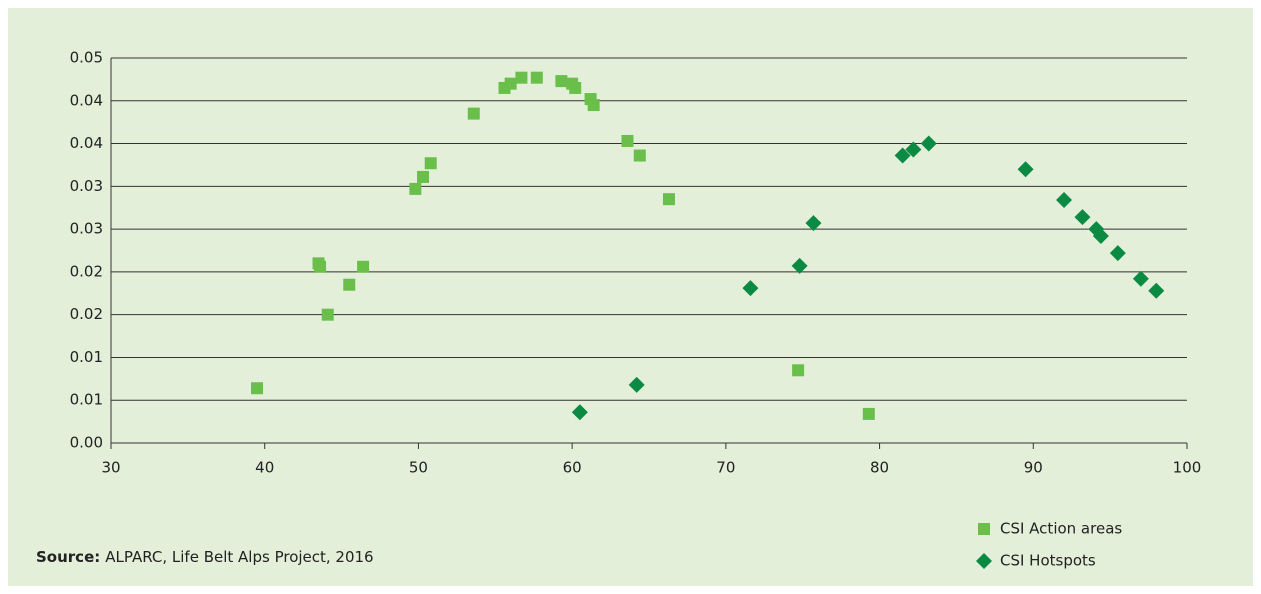 The height and width of the screenshot is (594, 1261). I want to click on x-tick-label: 70, so click(725, 468).